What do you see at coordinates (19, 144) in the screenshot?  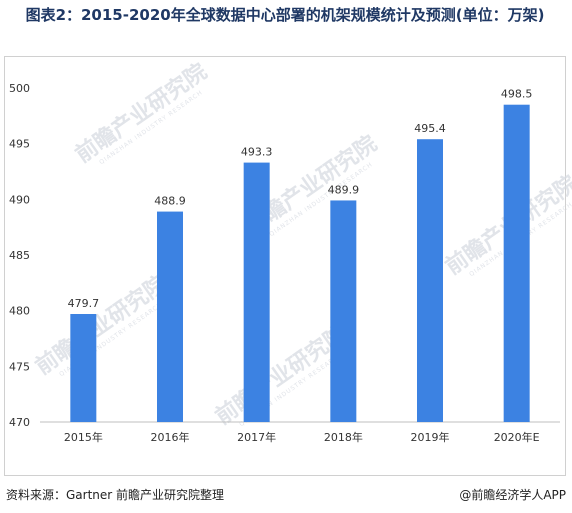 I see `y-tick-label: 495` at bounding box center [19, 144].